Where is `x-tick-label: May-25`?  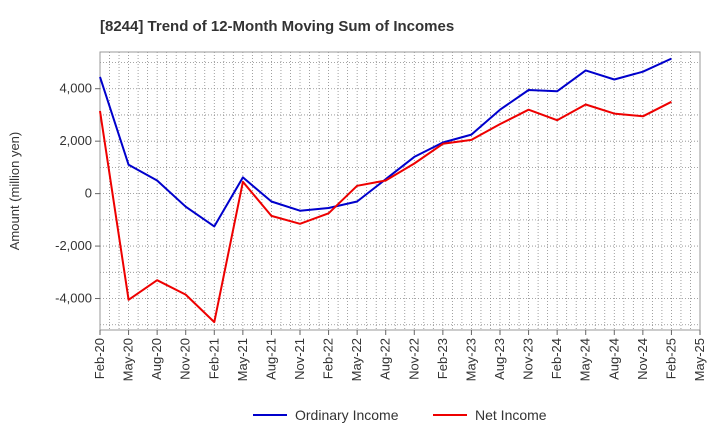 x-tick-label: May-25 is located at coordinates (699, 359).